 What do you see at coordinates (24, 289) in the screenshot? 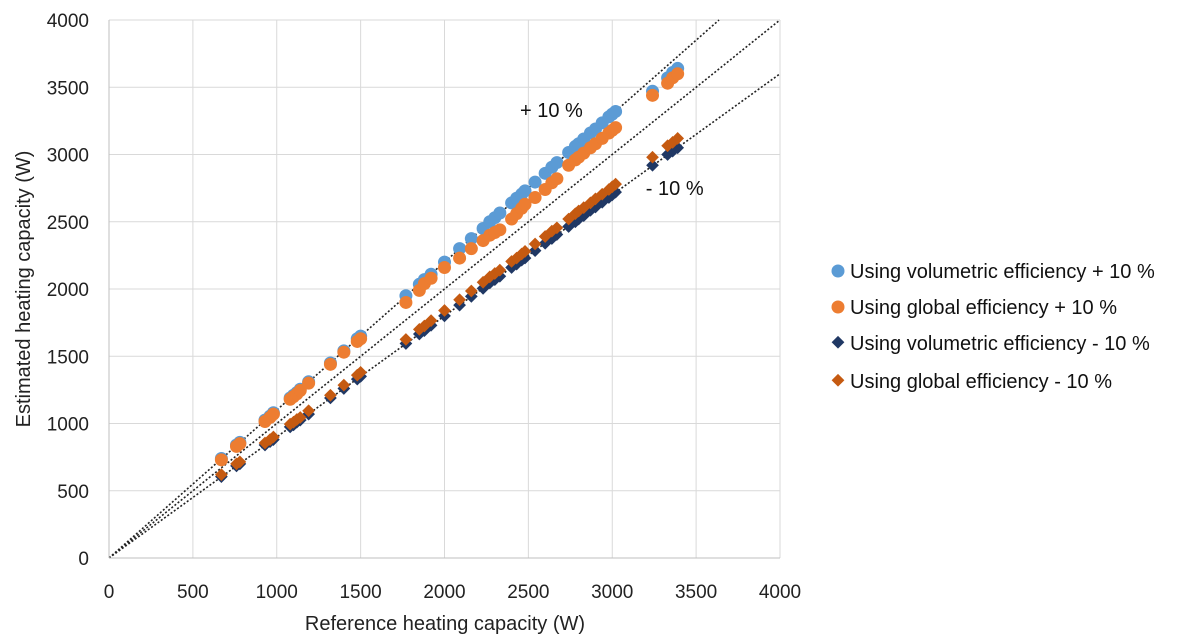
I see `y-axis-title: Estimated heating capacity (W)` at bounding box center [24, 289].